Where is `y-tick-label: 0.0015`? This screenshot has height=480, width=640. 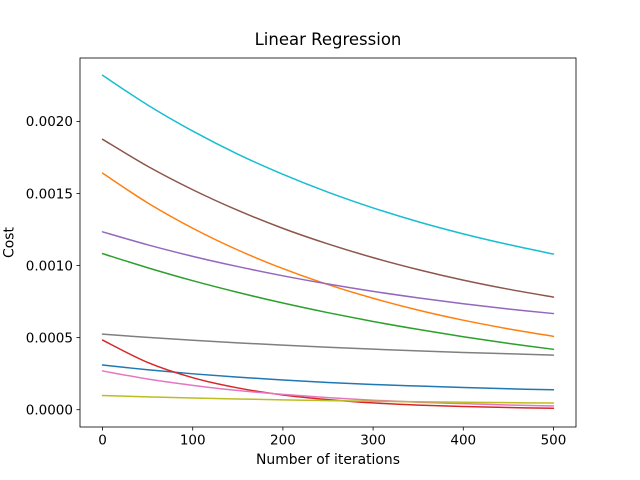 y-tick-label: 0.0015 is located at coordinates (49, 194).